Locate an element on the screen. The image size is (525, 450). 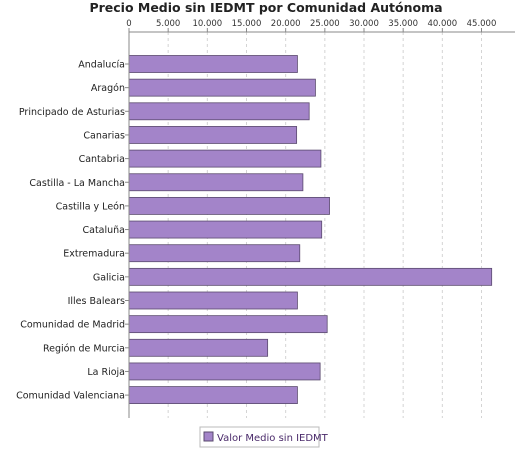
category-label: Aragón is located at coordinates (108, 88).